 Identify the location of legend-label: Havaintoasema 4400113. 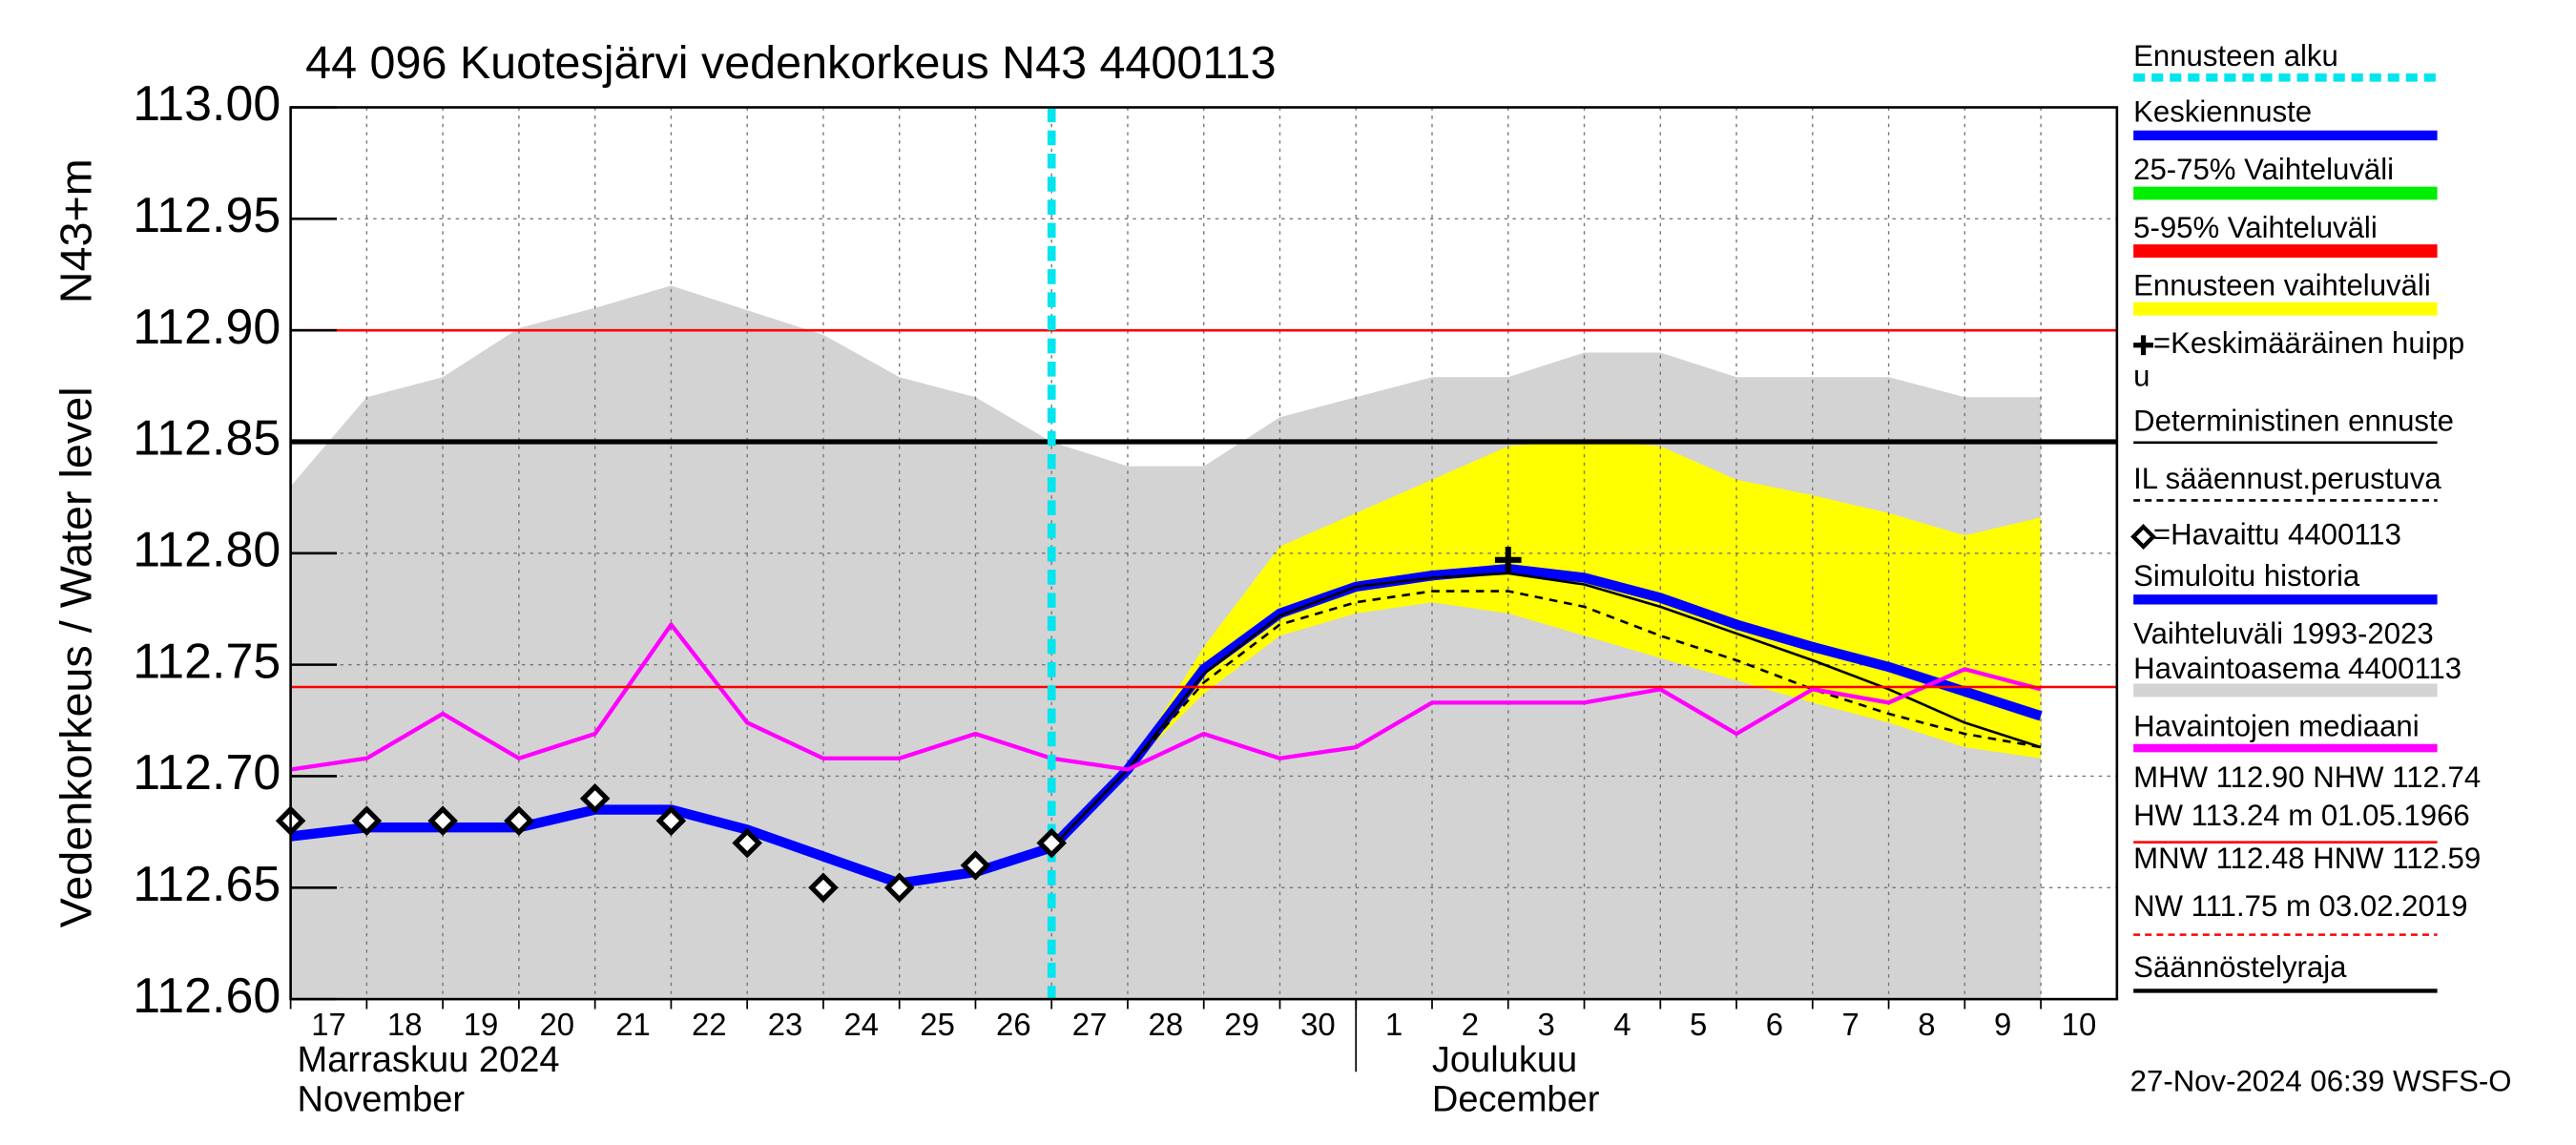
(2297, 668).